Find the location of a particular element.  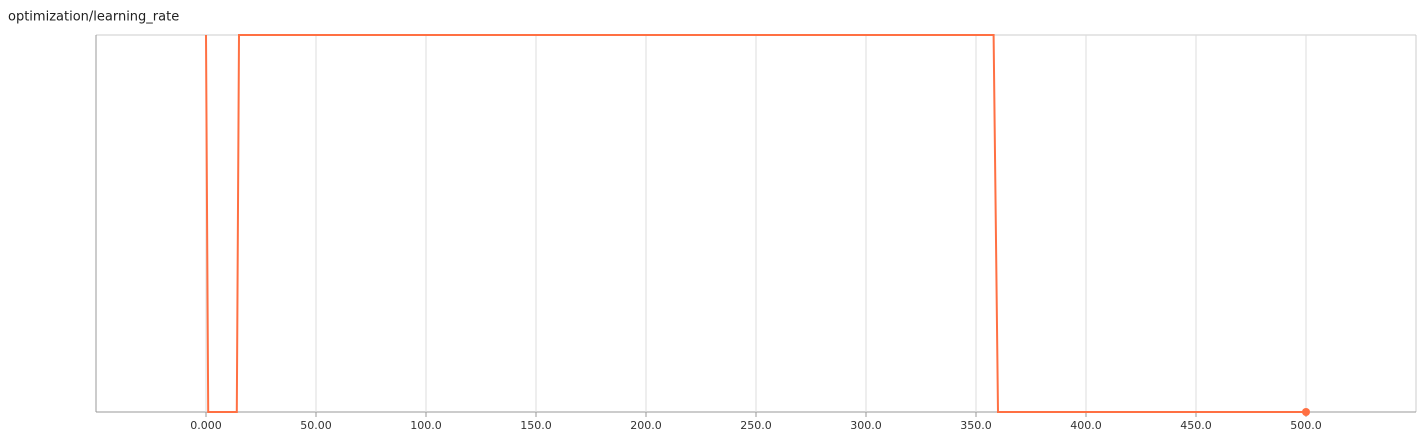

x-tick-label: 250.0 is located at coordinates (756, 425).